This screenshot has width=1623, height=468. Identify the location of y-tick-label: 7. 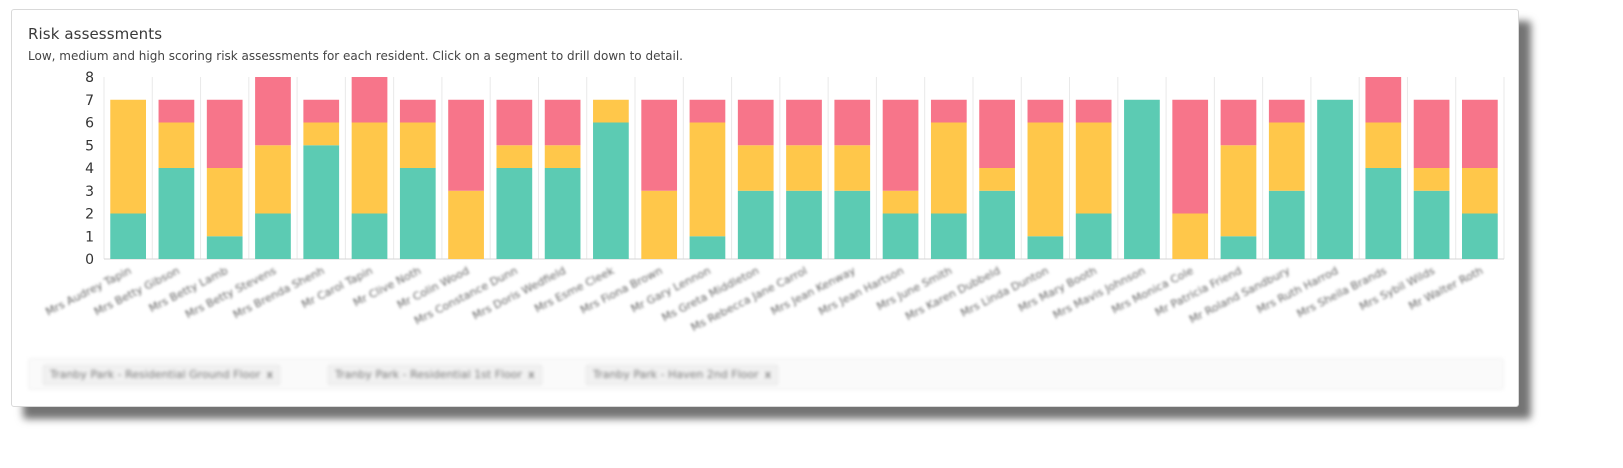
(89, 101).